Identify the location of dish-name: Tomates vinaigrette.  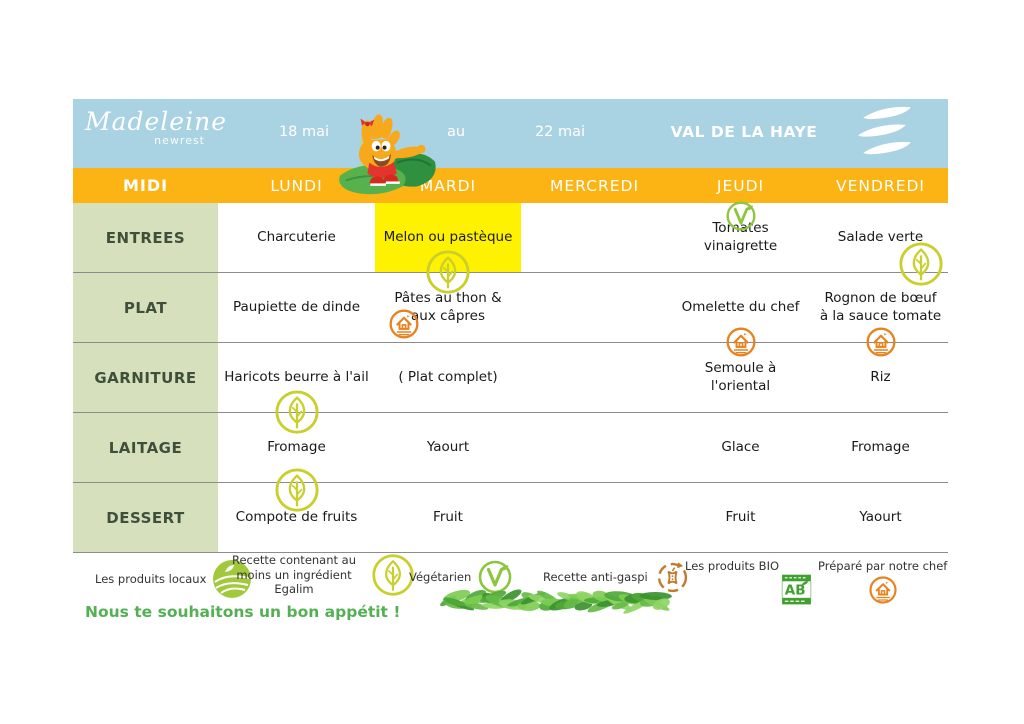
(740, 236).